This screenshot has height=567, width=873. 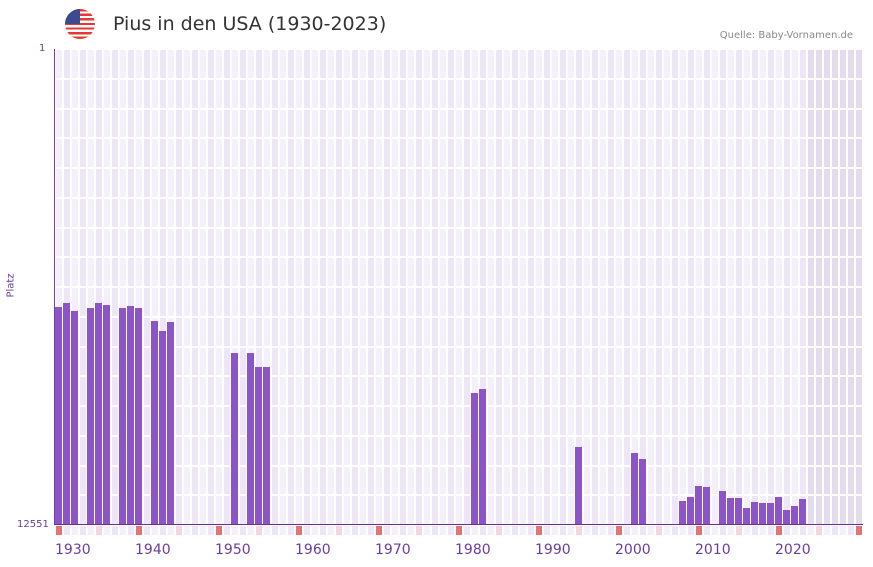 I want to click on source-label: Quelle: Baby-Vornamen.de, so click(x=786, y=35).